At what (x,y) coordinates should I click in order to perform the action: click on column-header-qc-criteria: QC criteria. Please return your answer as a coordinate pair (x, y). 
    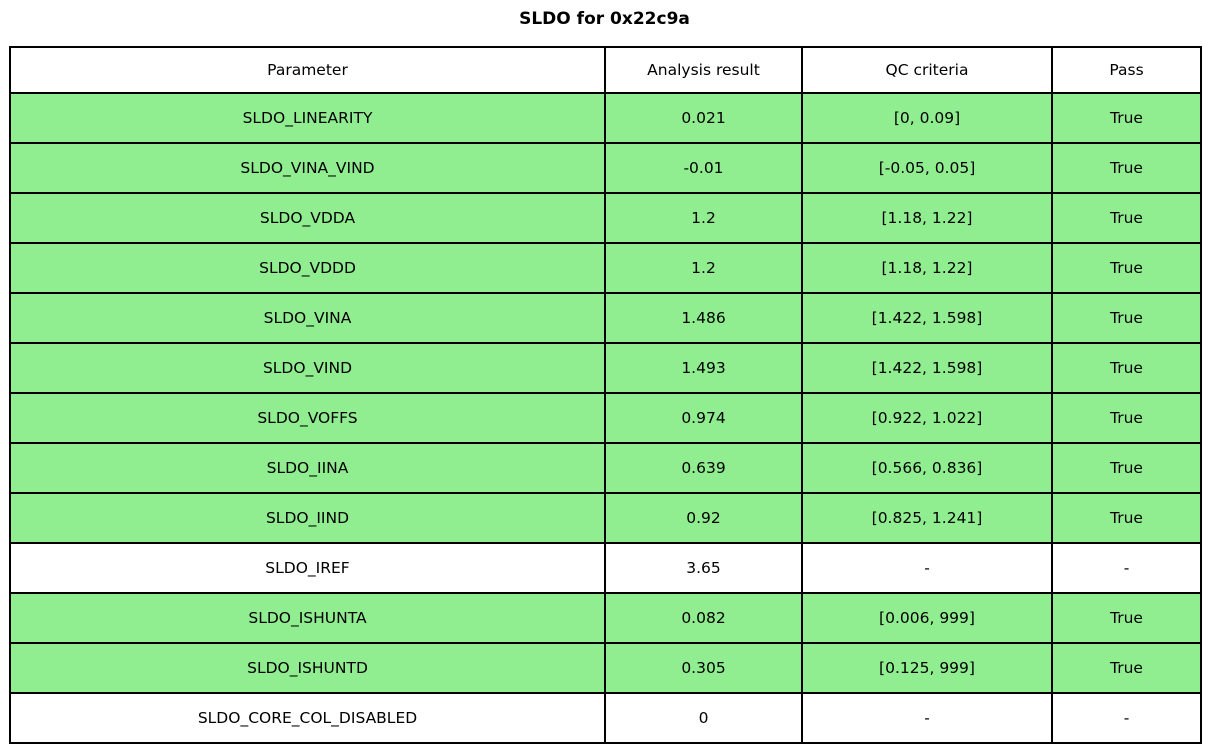
    Looking at the image, I should click on (927, 70).